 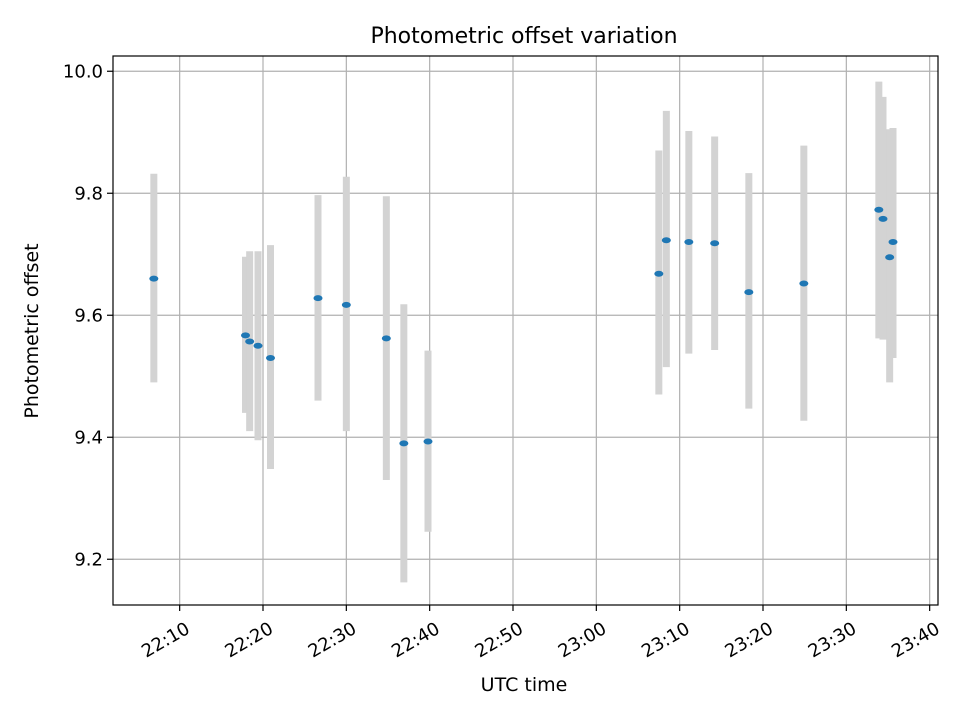 What do you see at coordinates (32, 330) in the screenshot?
I see `y-axis-label: Photometric offset` at bounding box center [32, 330].